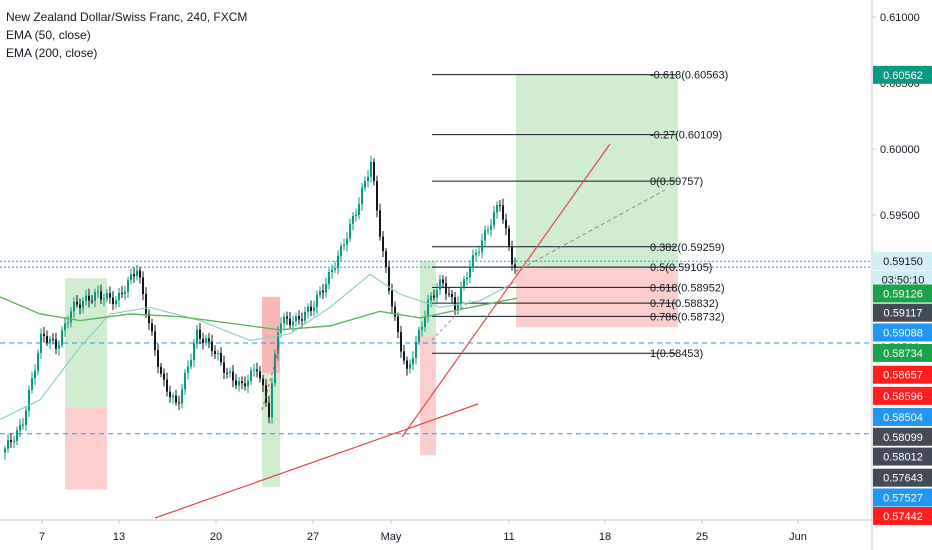  I want to click on fib-label-1: -0.27(0.60109), so click(686, 136).